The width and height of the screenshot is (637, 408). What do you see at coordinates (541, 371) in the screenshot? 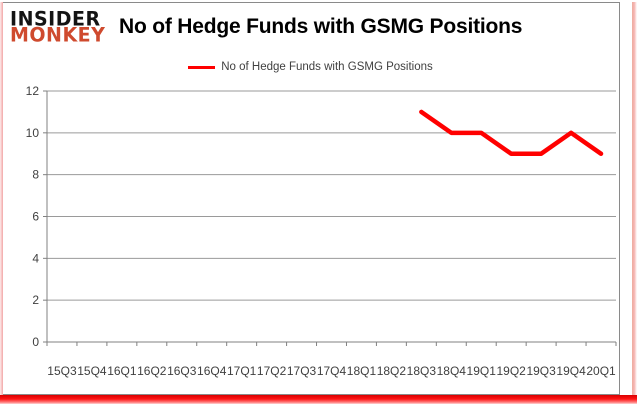
I see `x-axis-label: 19Q3` at bounding box center [541, 371].